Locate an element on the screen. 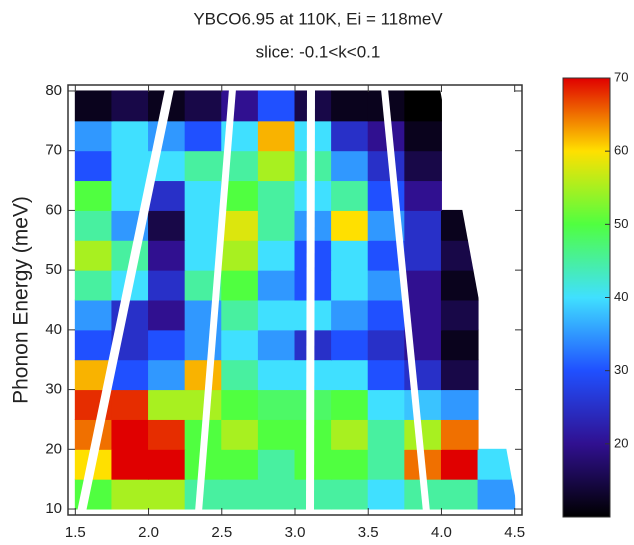 The height and width of the screenshot is (545, 634). chart-subtitle: slice: -0.1<k<0.1 is located at coordinates (318, 51).